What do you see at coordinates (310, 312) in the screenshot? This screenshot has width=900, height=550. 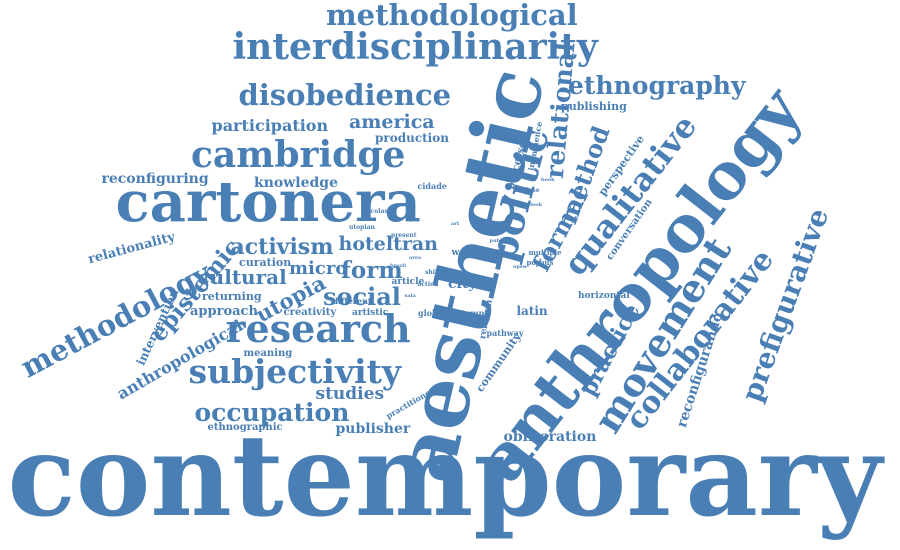 I see `word-creativity: creativity` at bounding box center [310, 312].